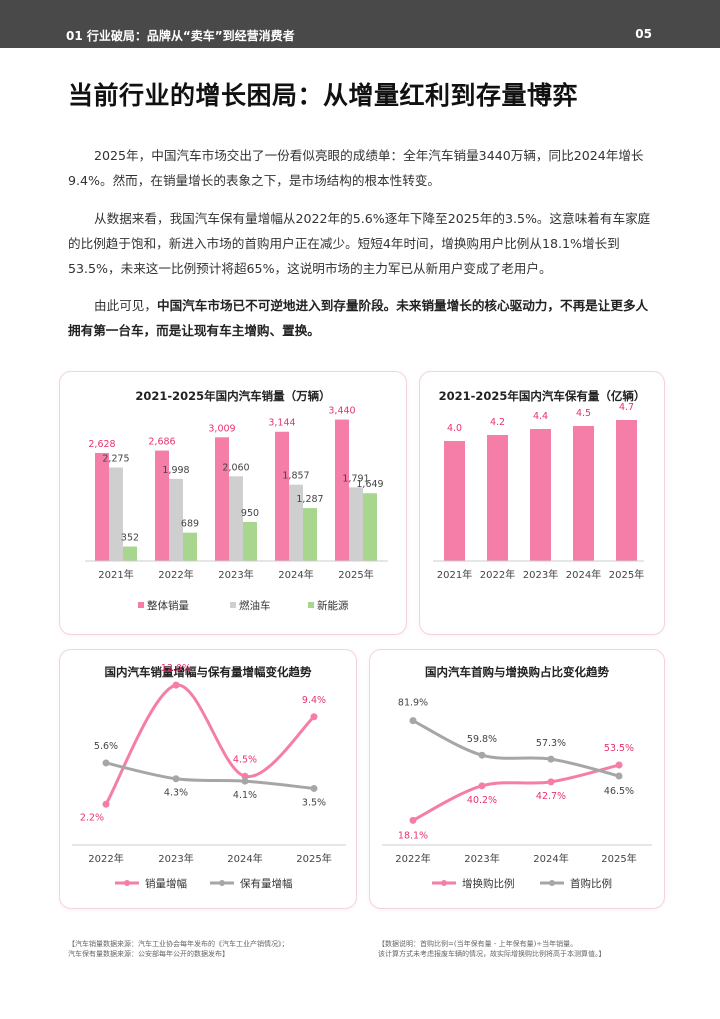 This screenshot has height=1019, width=720. Describe the element at coordinates (551, 743) in the screenshot. I see `point-label-1-2: 57.3%` at that location.